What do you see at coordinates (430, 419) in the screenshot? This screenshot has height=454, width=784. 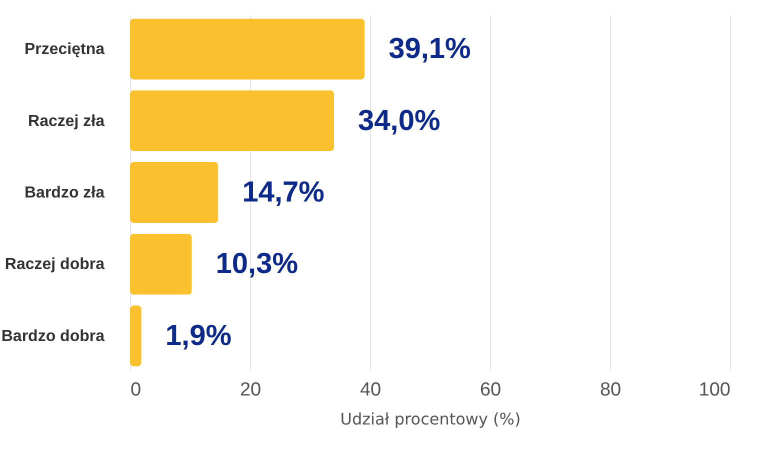 I see `x-axis-title: Udział procentowy (%)` at bounding box center [430, 419].